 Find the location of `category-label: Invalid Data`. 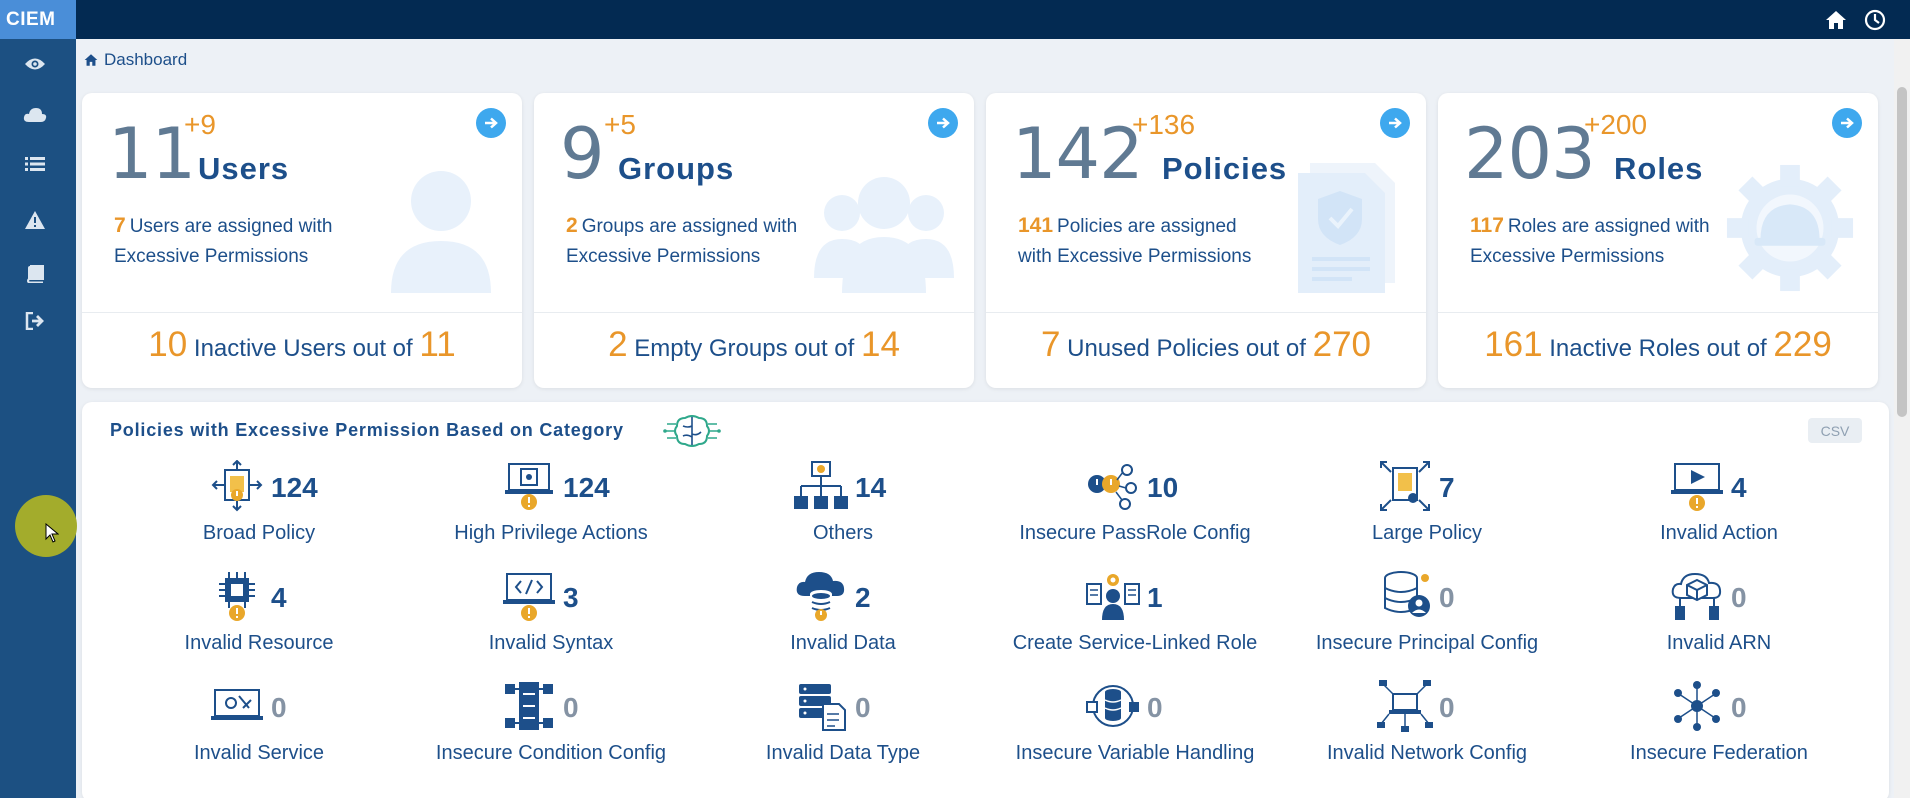

category-label: Invalid Data is located at coordinates (843, 643).